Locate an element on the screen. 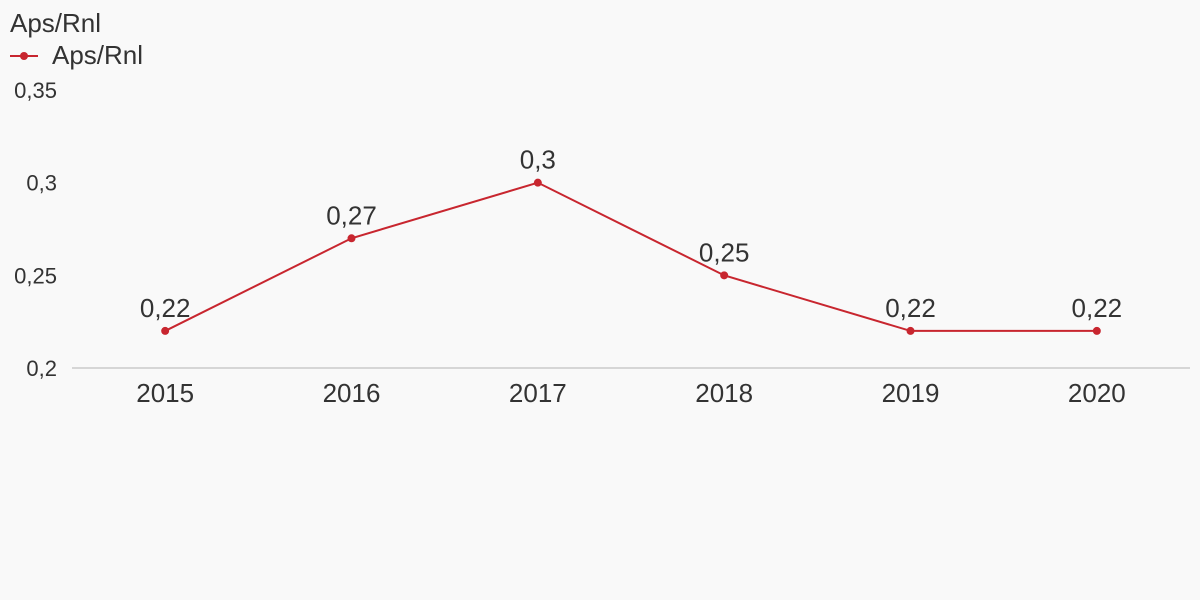 The width and height of the screenshot is (1200, 600). chart-title: Aps/Rnl is located at coordinates (55, 23).